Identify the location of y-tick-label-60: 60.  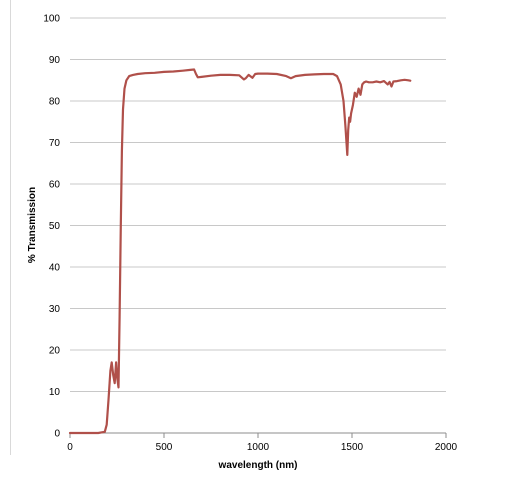
(55, 185).